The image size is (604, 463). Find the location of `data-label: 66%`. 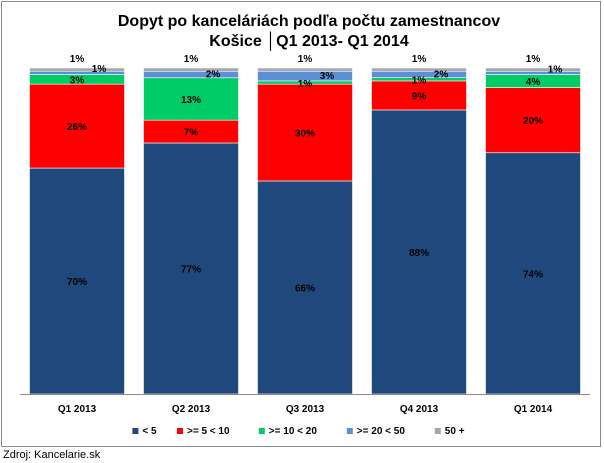

data-label: 66% is located at coordinates (305, 288).